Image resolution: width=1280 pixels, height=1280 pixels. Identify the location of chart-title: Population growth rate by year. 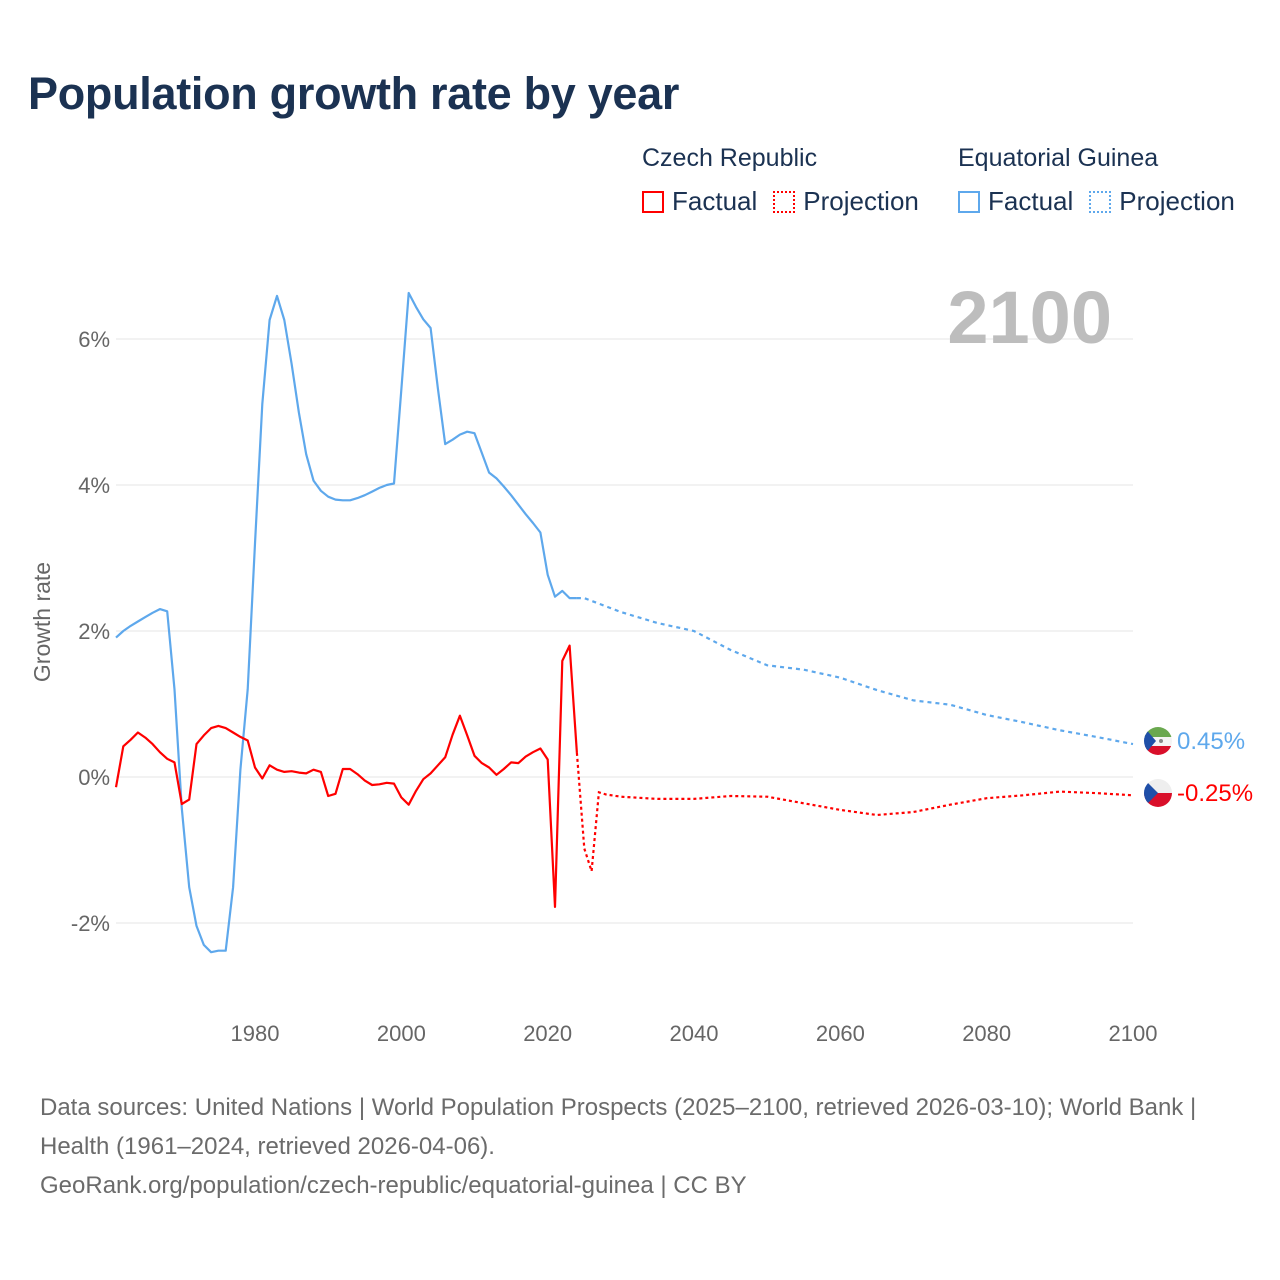
(354, 93).